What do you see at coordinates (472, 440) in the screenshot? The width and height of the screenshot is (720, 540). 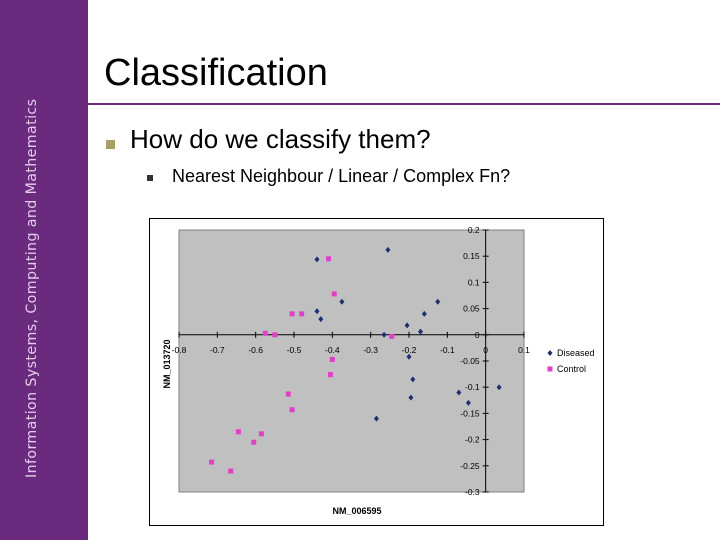 I see `y-tick-label: -0.2` at bounding box center [472, 440].